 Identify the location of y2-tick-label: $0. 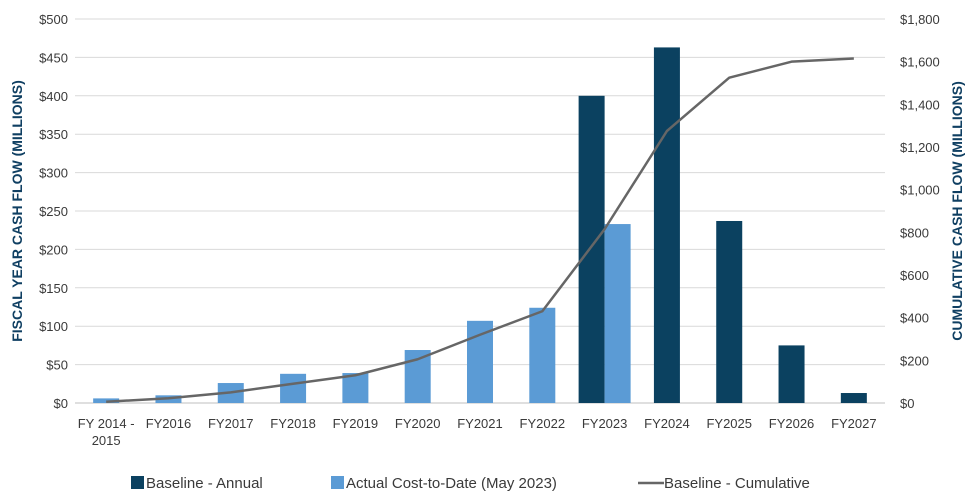
(907, 403).